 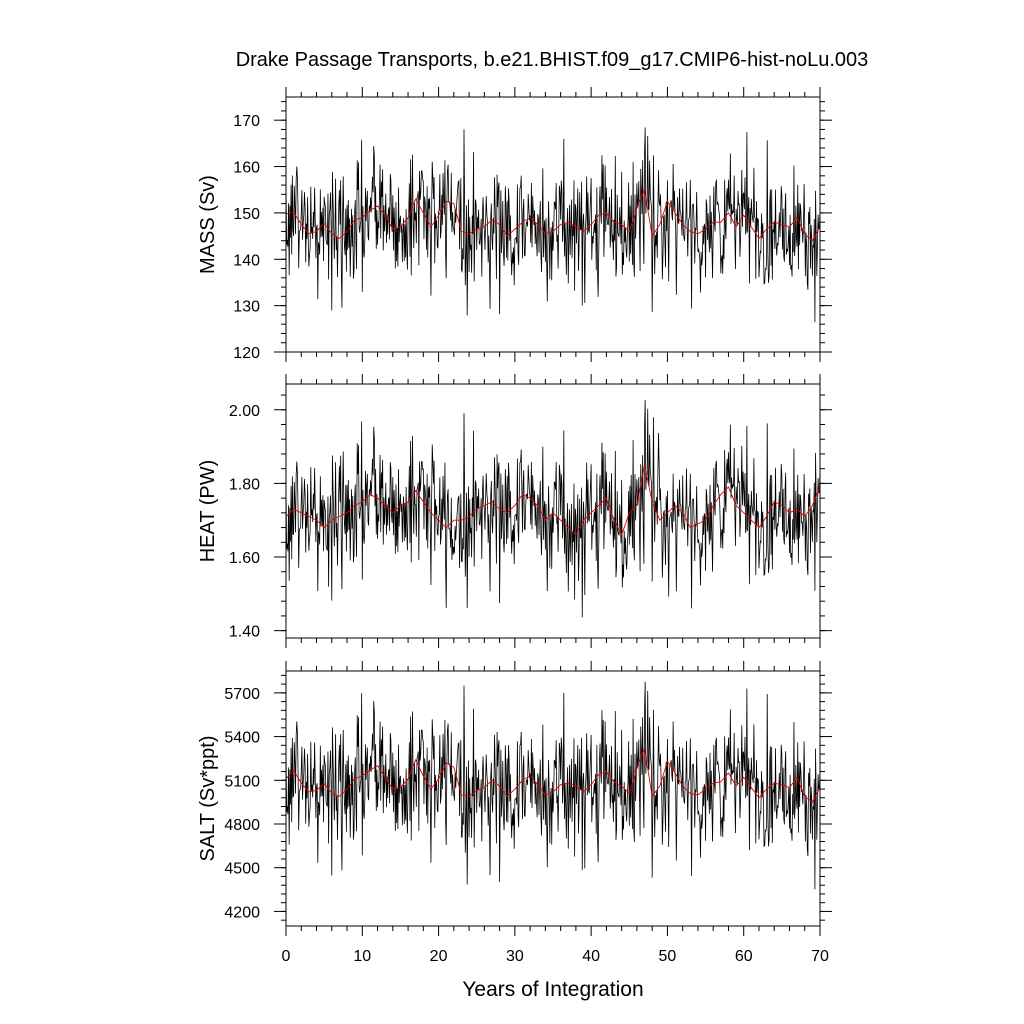 I want to click on x-tick-label: 10, so click(x=362, y=956).